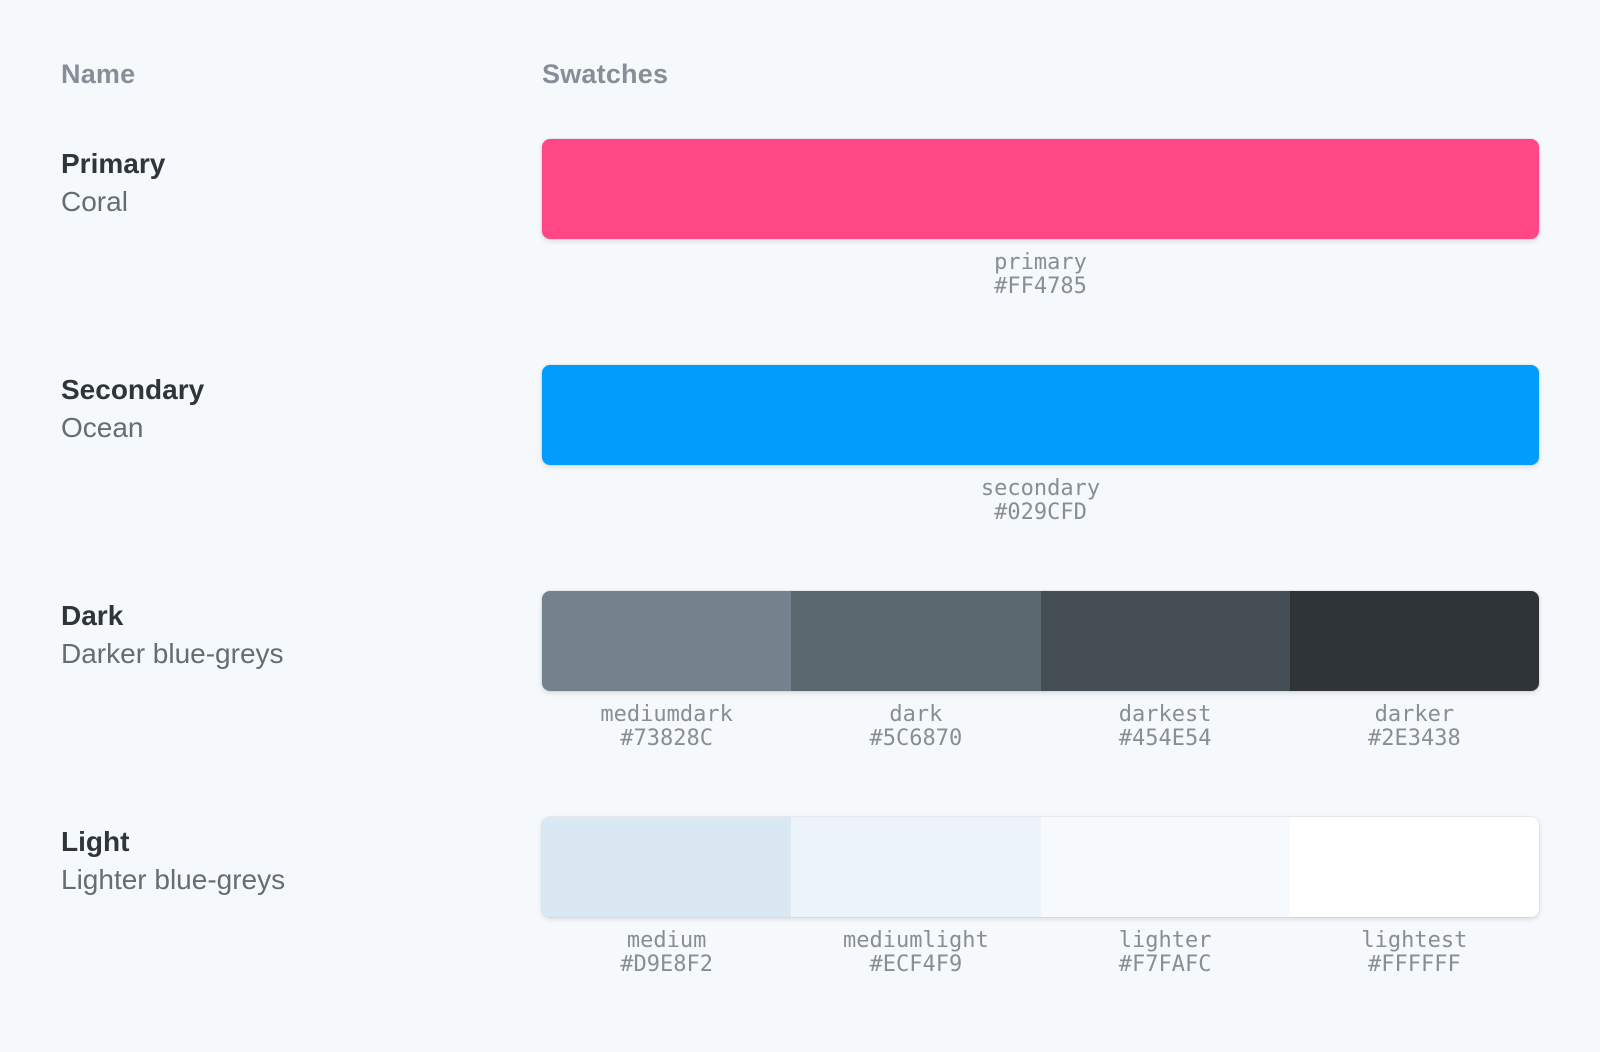 This screenshot has height=1052, width=1600. I want to click on swatch-label: lighter #F7FAFC, so click(1165, 953).